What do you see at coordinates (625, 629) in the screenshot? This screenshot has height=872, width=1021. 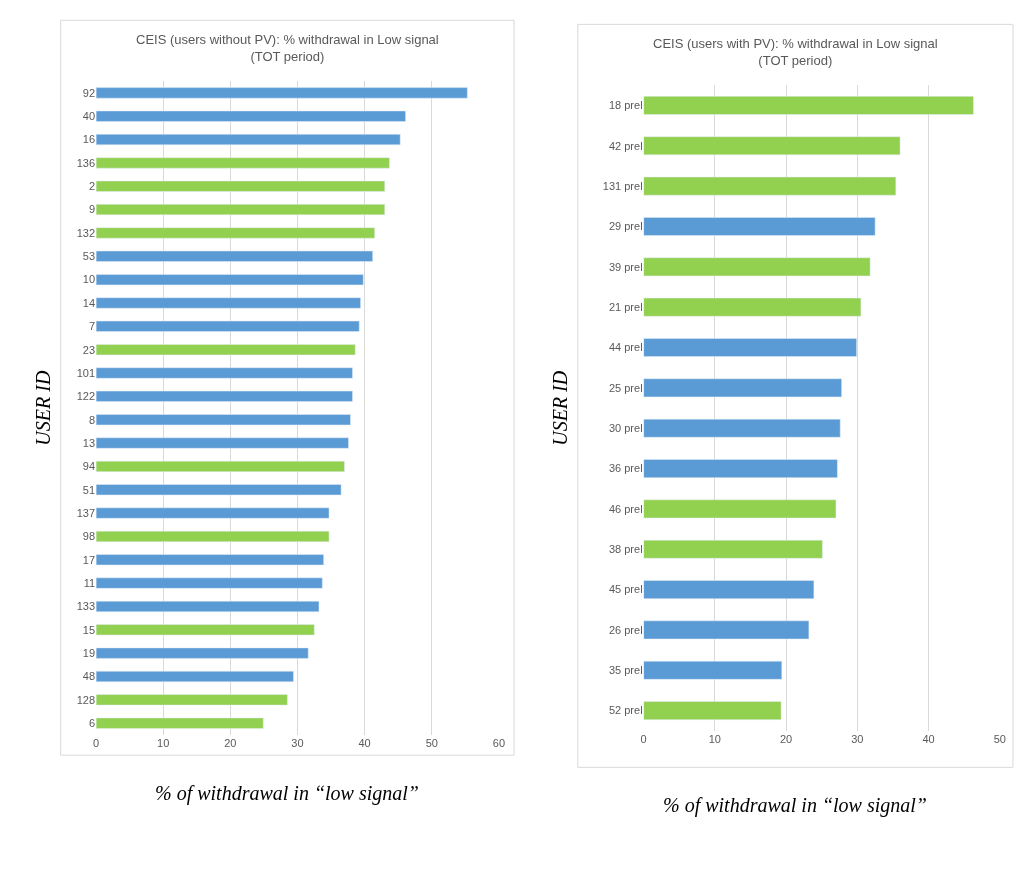 I see `y-tick-label: 26 prel` at bounding box center [625, 629].